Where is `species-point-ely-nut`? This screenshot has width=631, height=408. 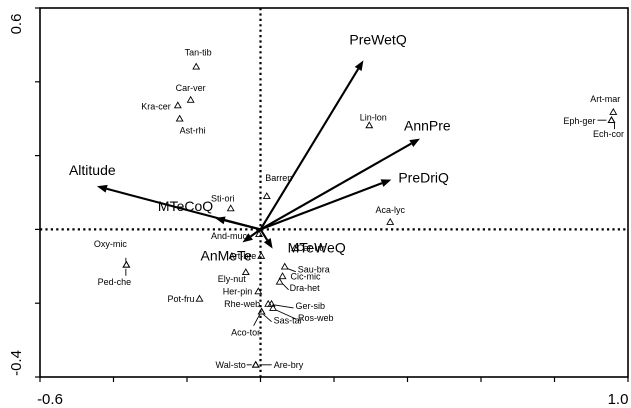 species-point-ely-nut is located at coordinates (245, 272).